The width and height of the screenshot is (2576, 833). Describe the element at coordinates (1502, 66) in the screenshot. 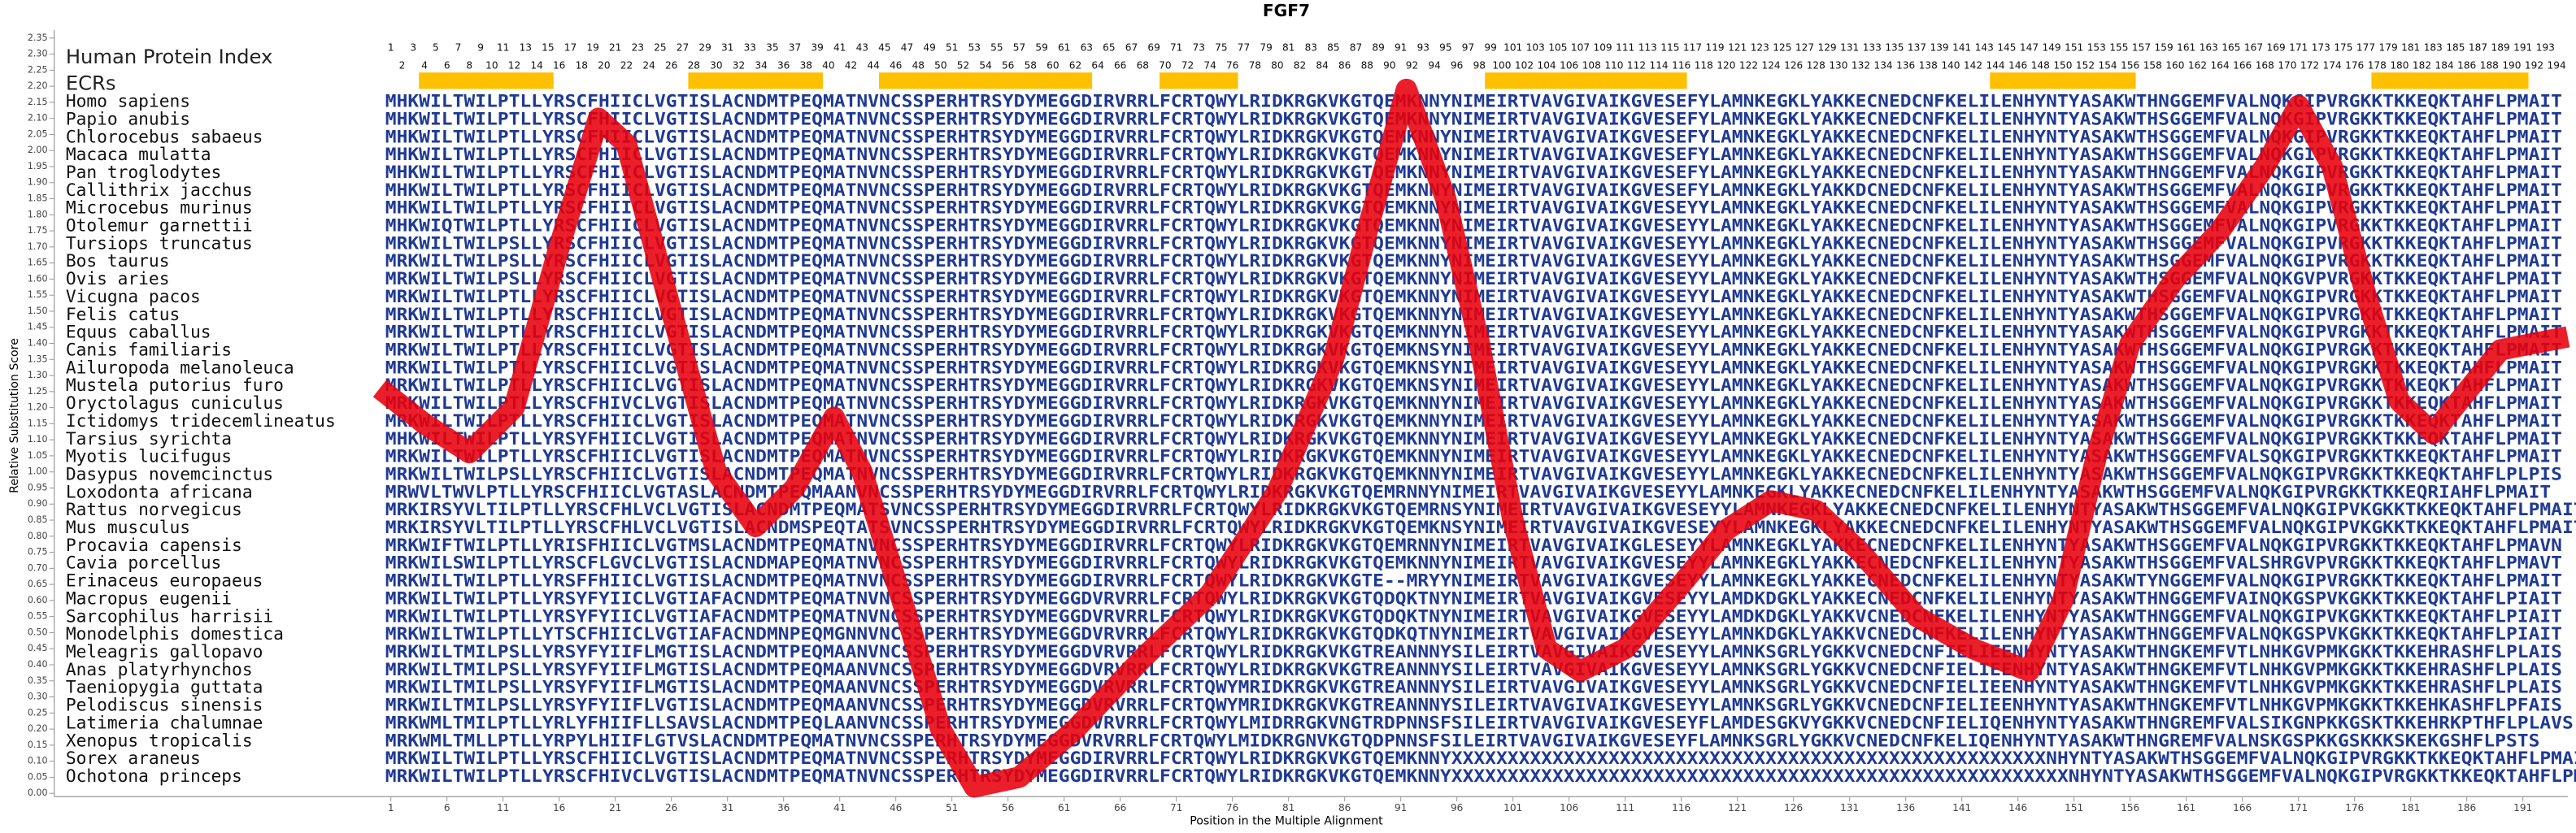

I see `protein-index: 100` at that location.